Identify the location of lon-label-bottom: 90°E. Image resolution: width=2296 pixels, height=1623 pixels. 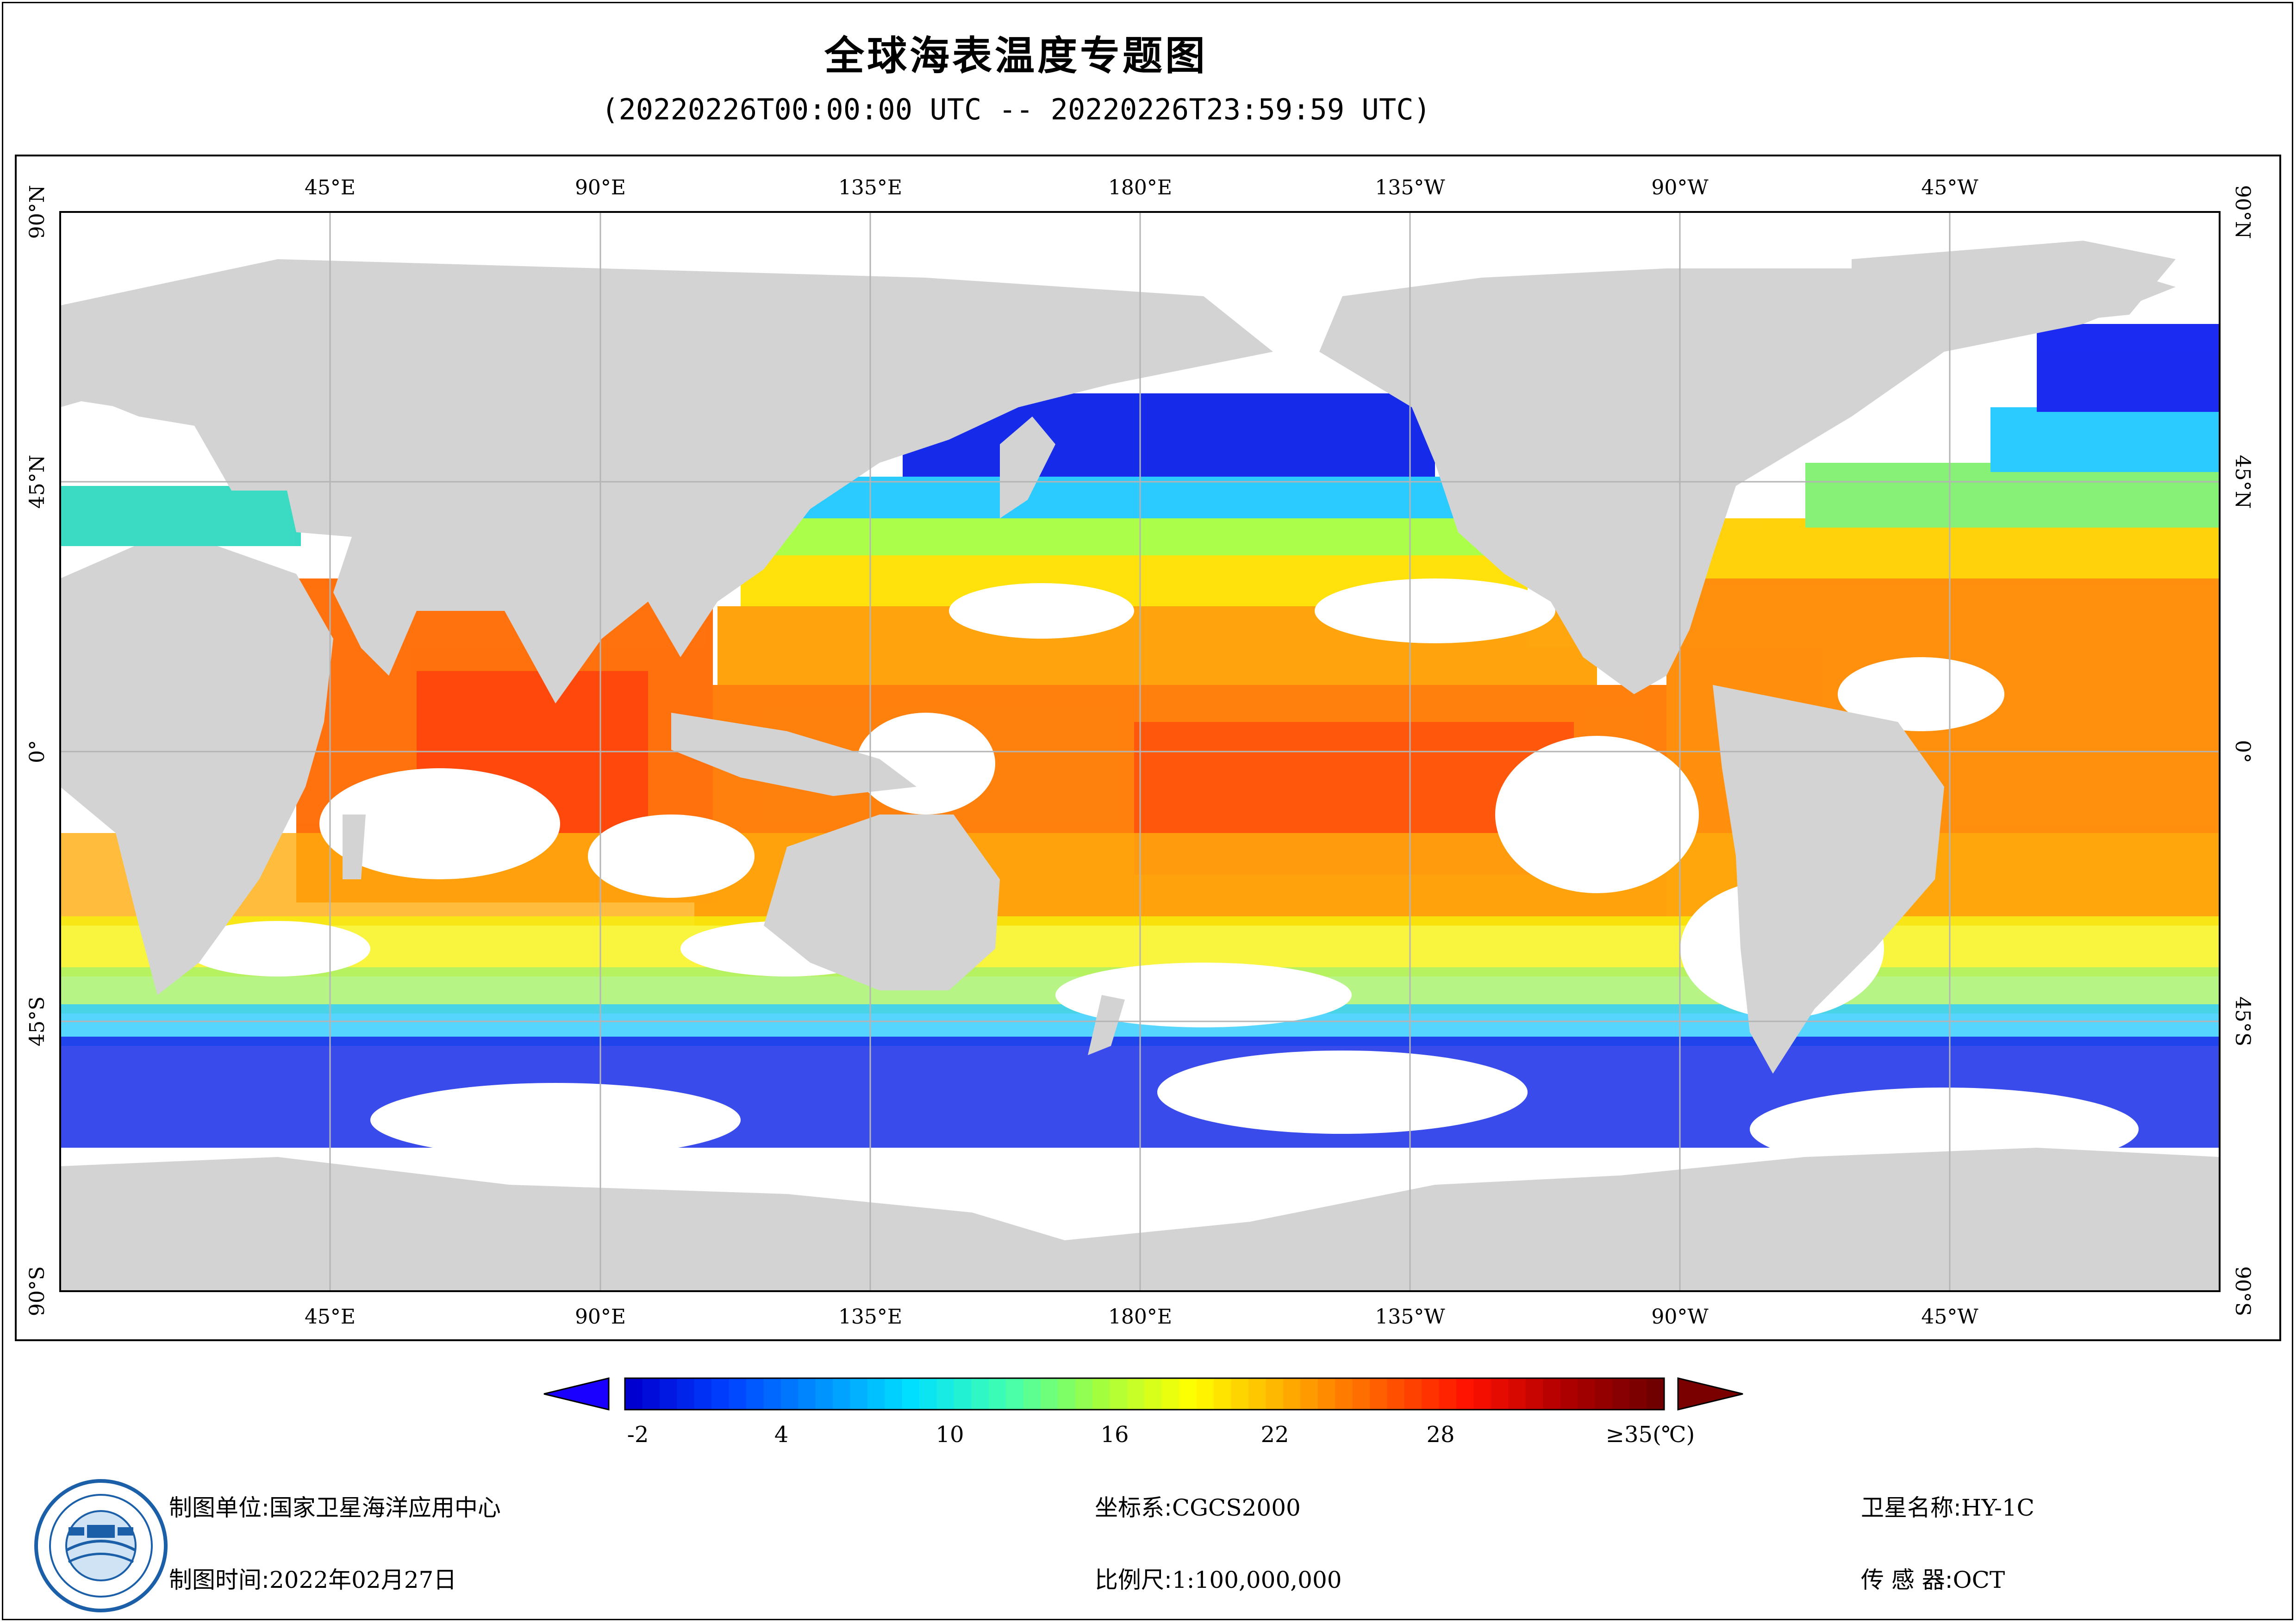
(600, 1317).